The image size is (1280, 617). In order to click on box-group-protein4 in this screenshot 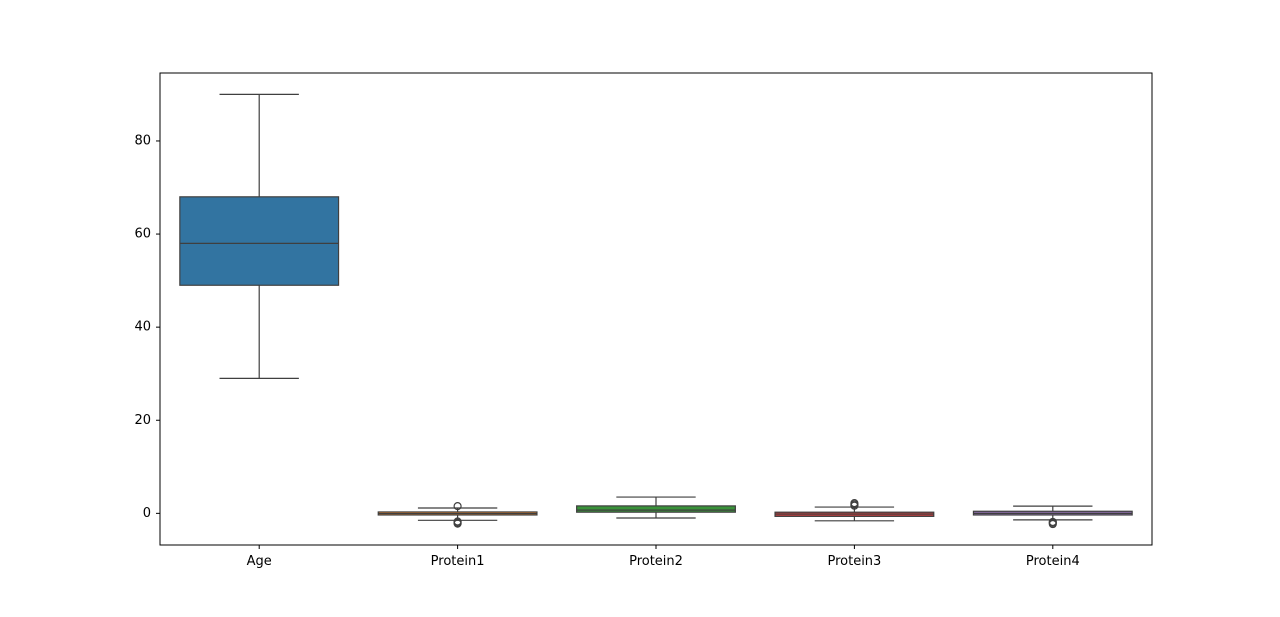, I will do `click(1052, 517)`.